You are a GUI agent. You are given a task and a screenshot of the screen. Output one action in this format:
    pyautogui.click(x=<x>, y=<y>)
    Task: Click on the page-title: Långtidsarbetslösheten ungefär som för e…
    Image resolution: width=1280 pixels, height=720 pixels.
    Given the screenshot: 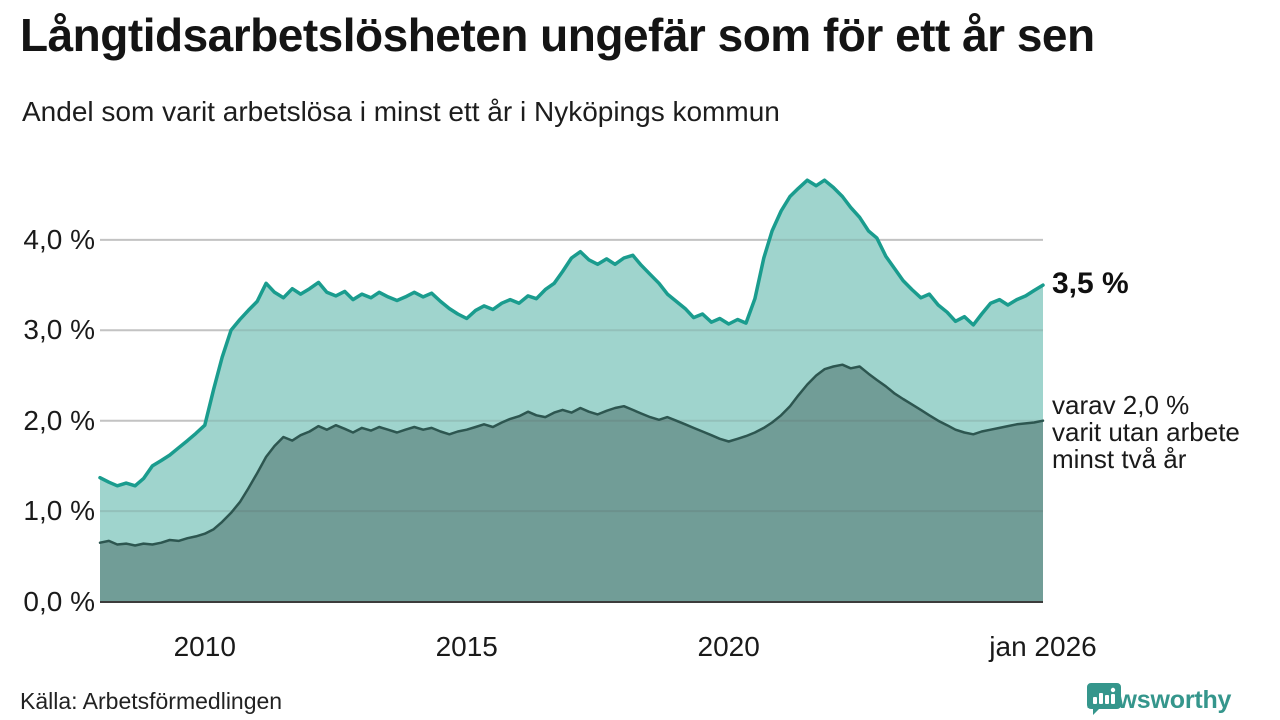 What is the action you would take?
    pyautogui.click(x=557, y=35)
    